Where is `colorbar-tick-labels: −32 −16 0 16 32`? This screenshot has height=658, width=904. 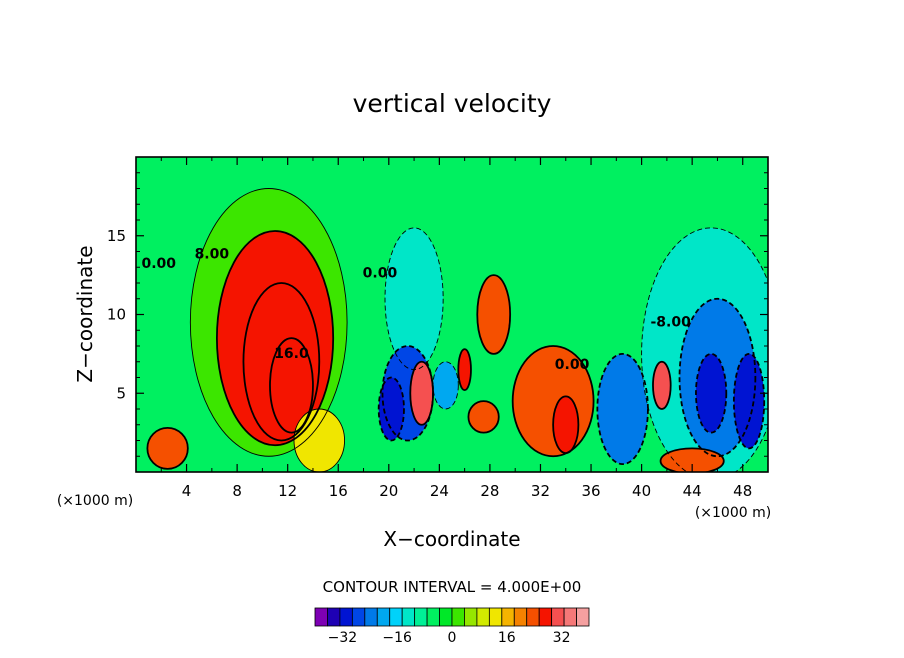
colorbar-tick-labels: −32 −16 0 16 32 is located at coordinates (449, 638).